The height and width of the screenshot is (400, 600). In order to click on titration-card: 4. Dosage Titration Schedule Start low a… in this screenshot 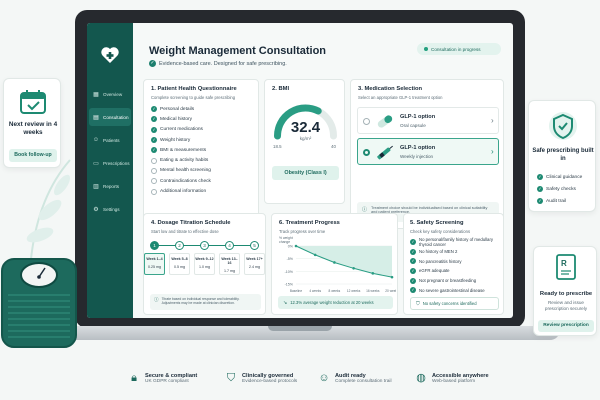, I will do `click(204, 264)`.